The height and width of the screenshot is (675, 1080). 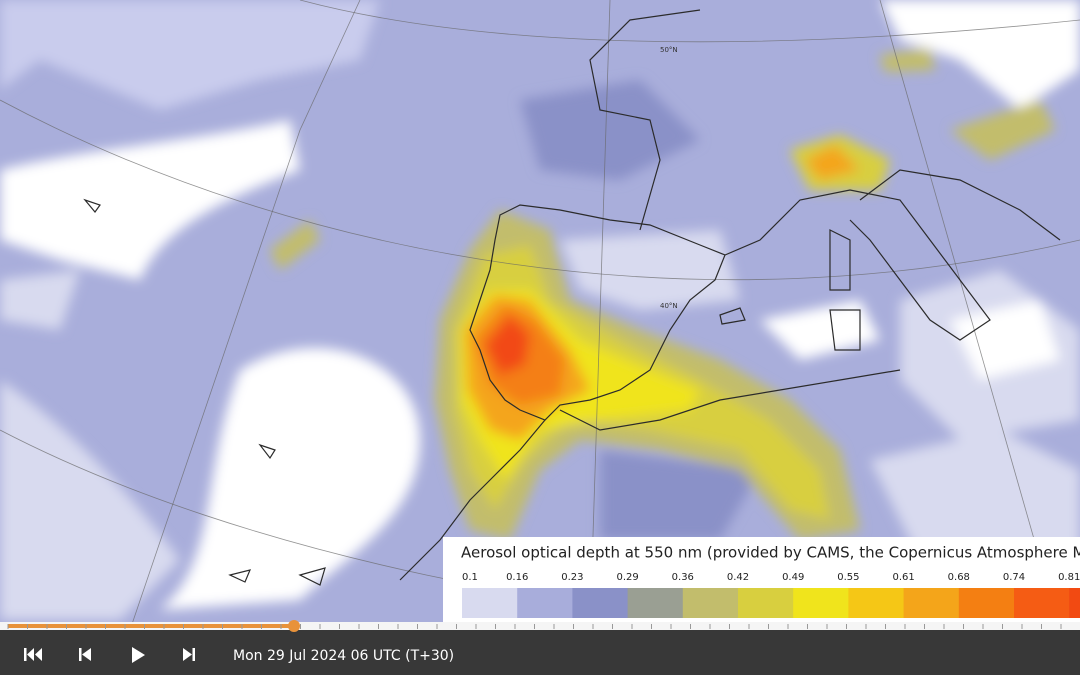 I want to click on latitude-label: 50°N, so click(x=669, y=50).